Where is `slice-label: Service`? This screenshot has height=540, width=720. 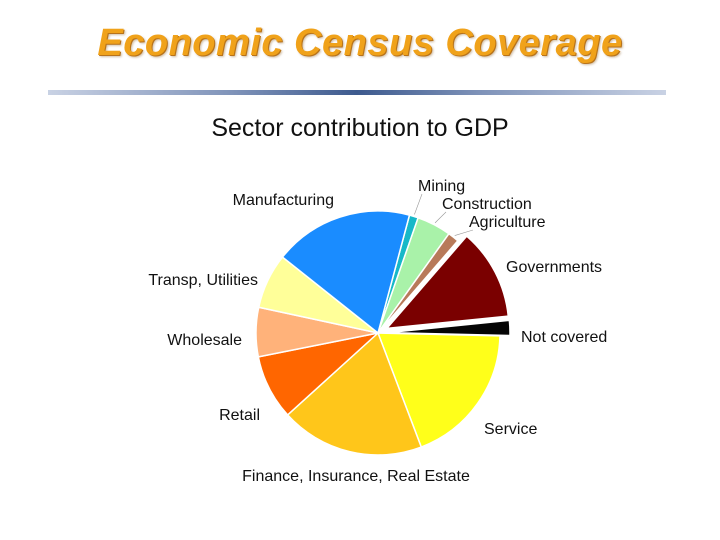 slice-label: Service is located at coordinates (510, 429).